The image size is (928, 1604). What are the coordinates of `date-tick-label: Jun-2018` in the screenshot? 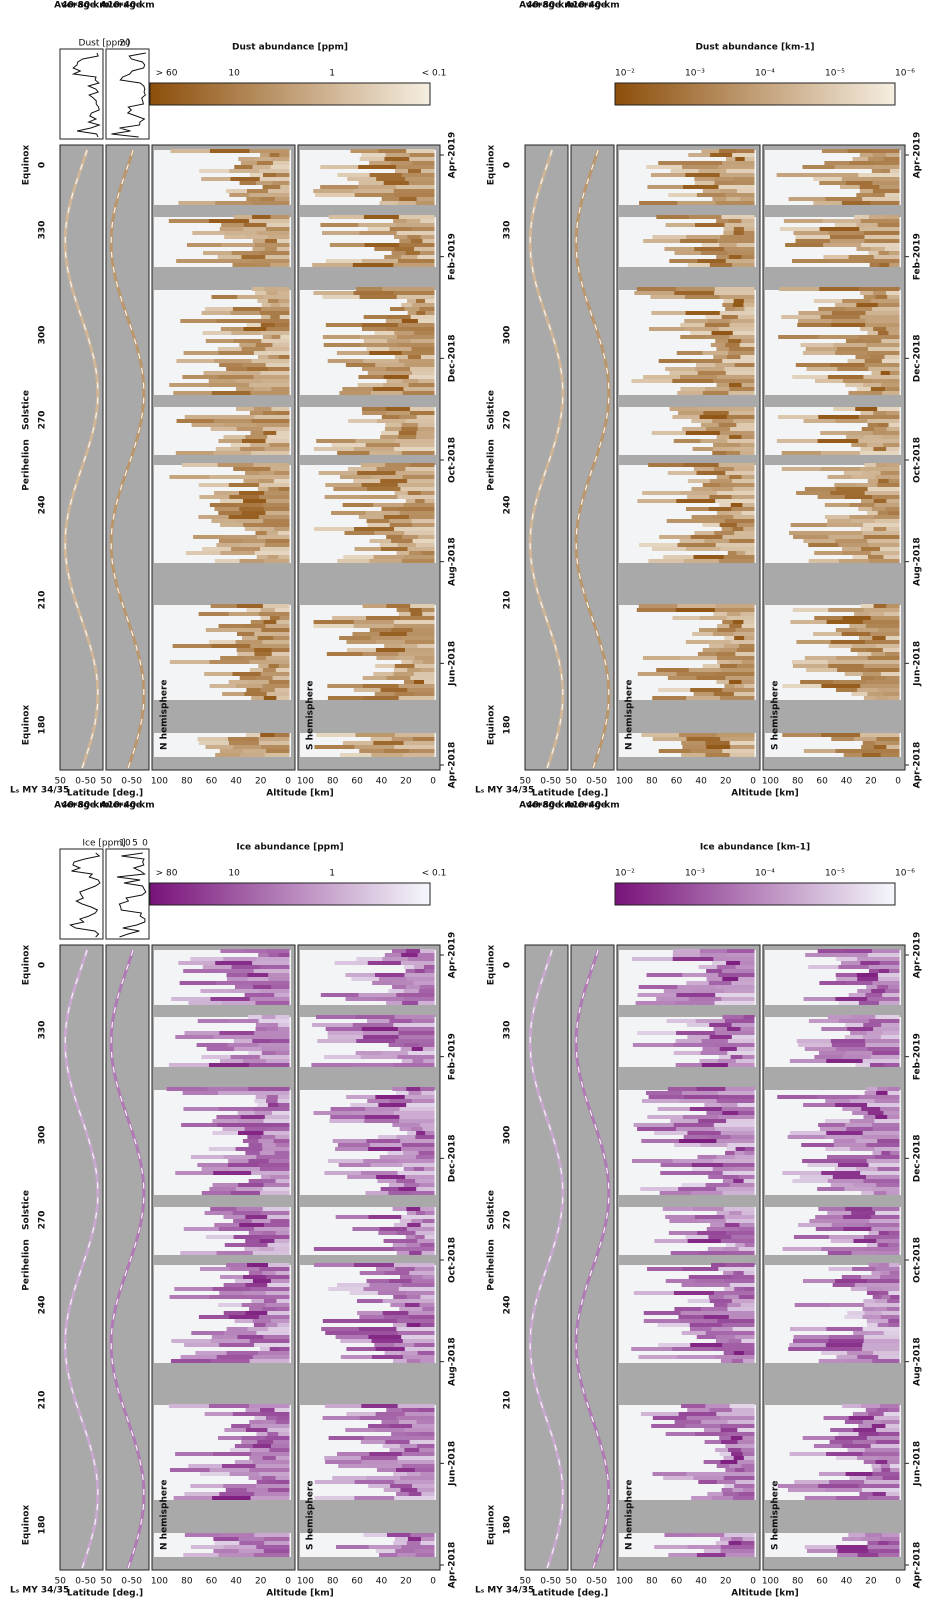 It's located at (453, 664).